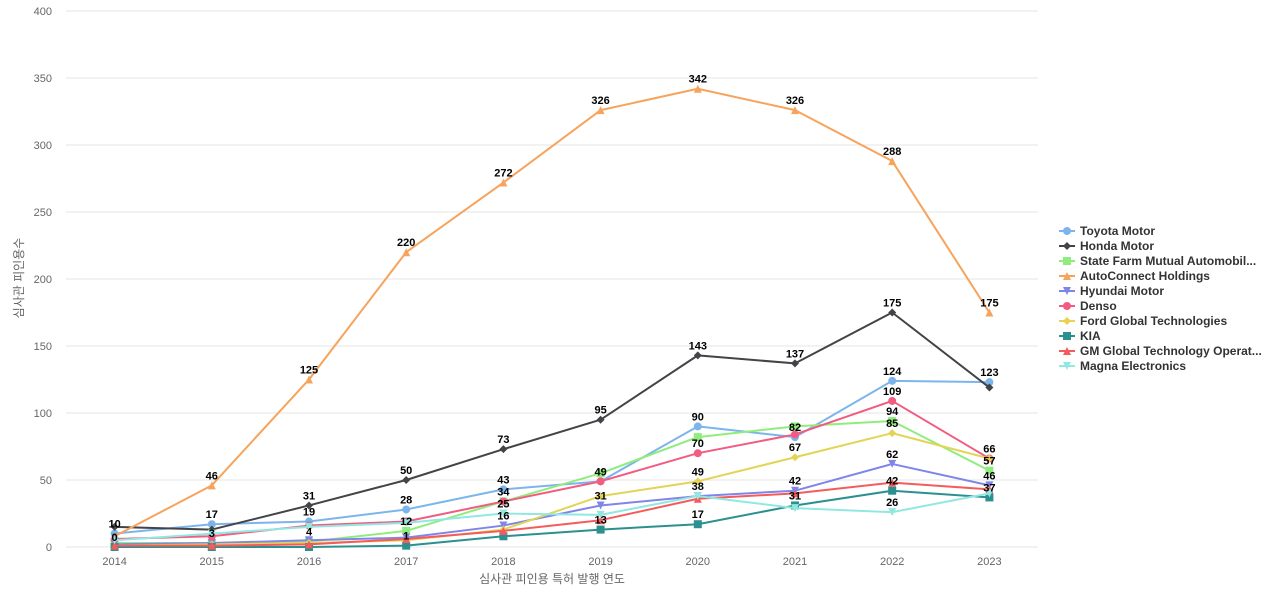  I want to click on data-label: 85, so click(892, 424).